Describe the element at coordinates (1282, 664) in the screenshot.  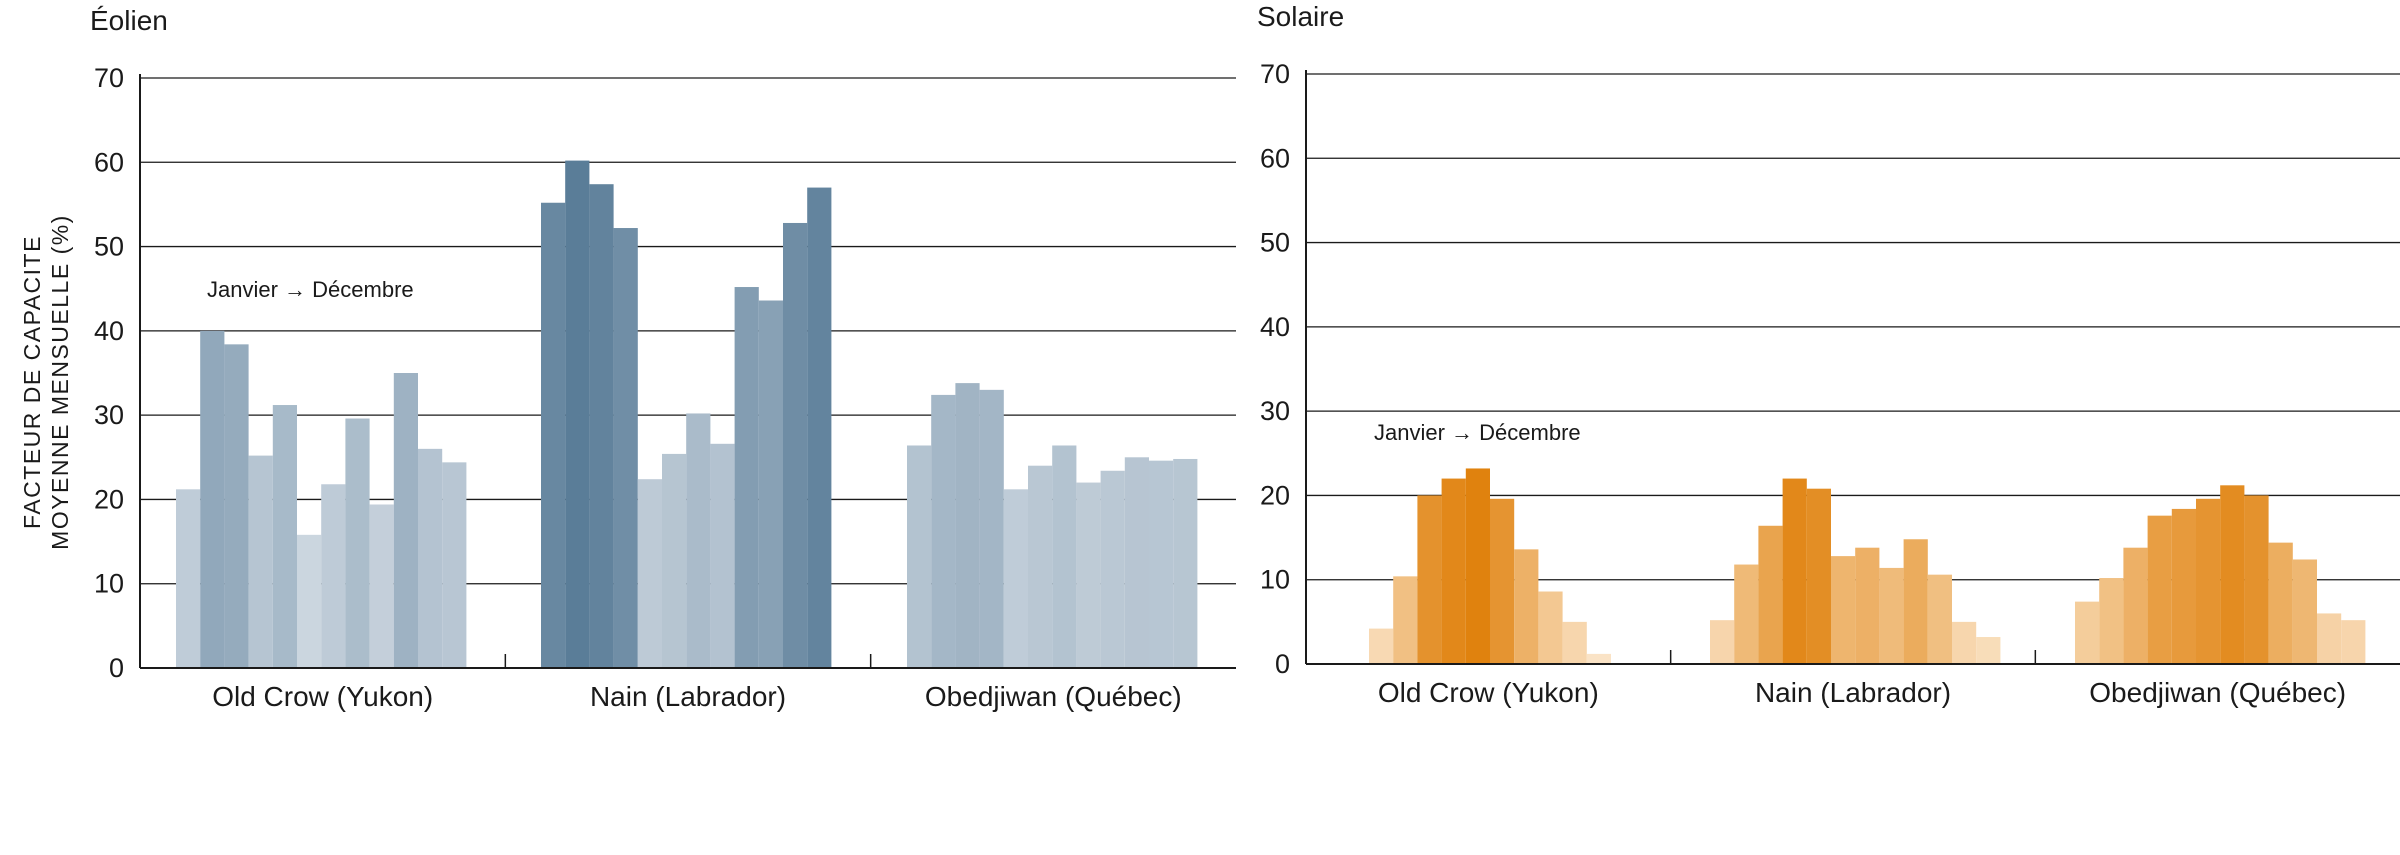
I see `solar-y-tick-label: 0` at that location.